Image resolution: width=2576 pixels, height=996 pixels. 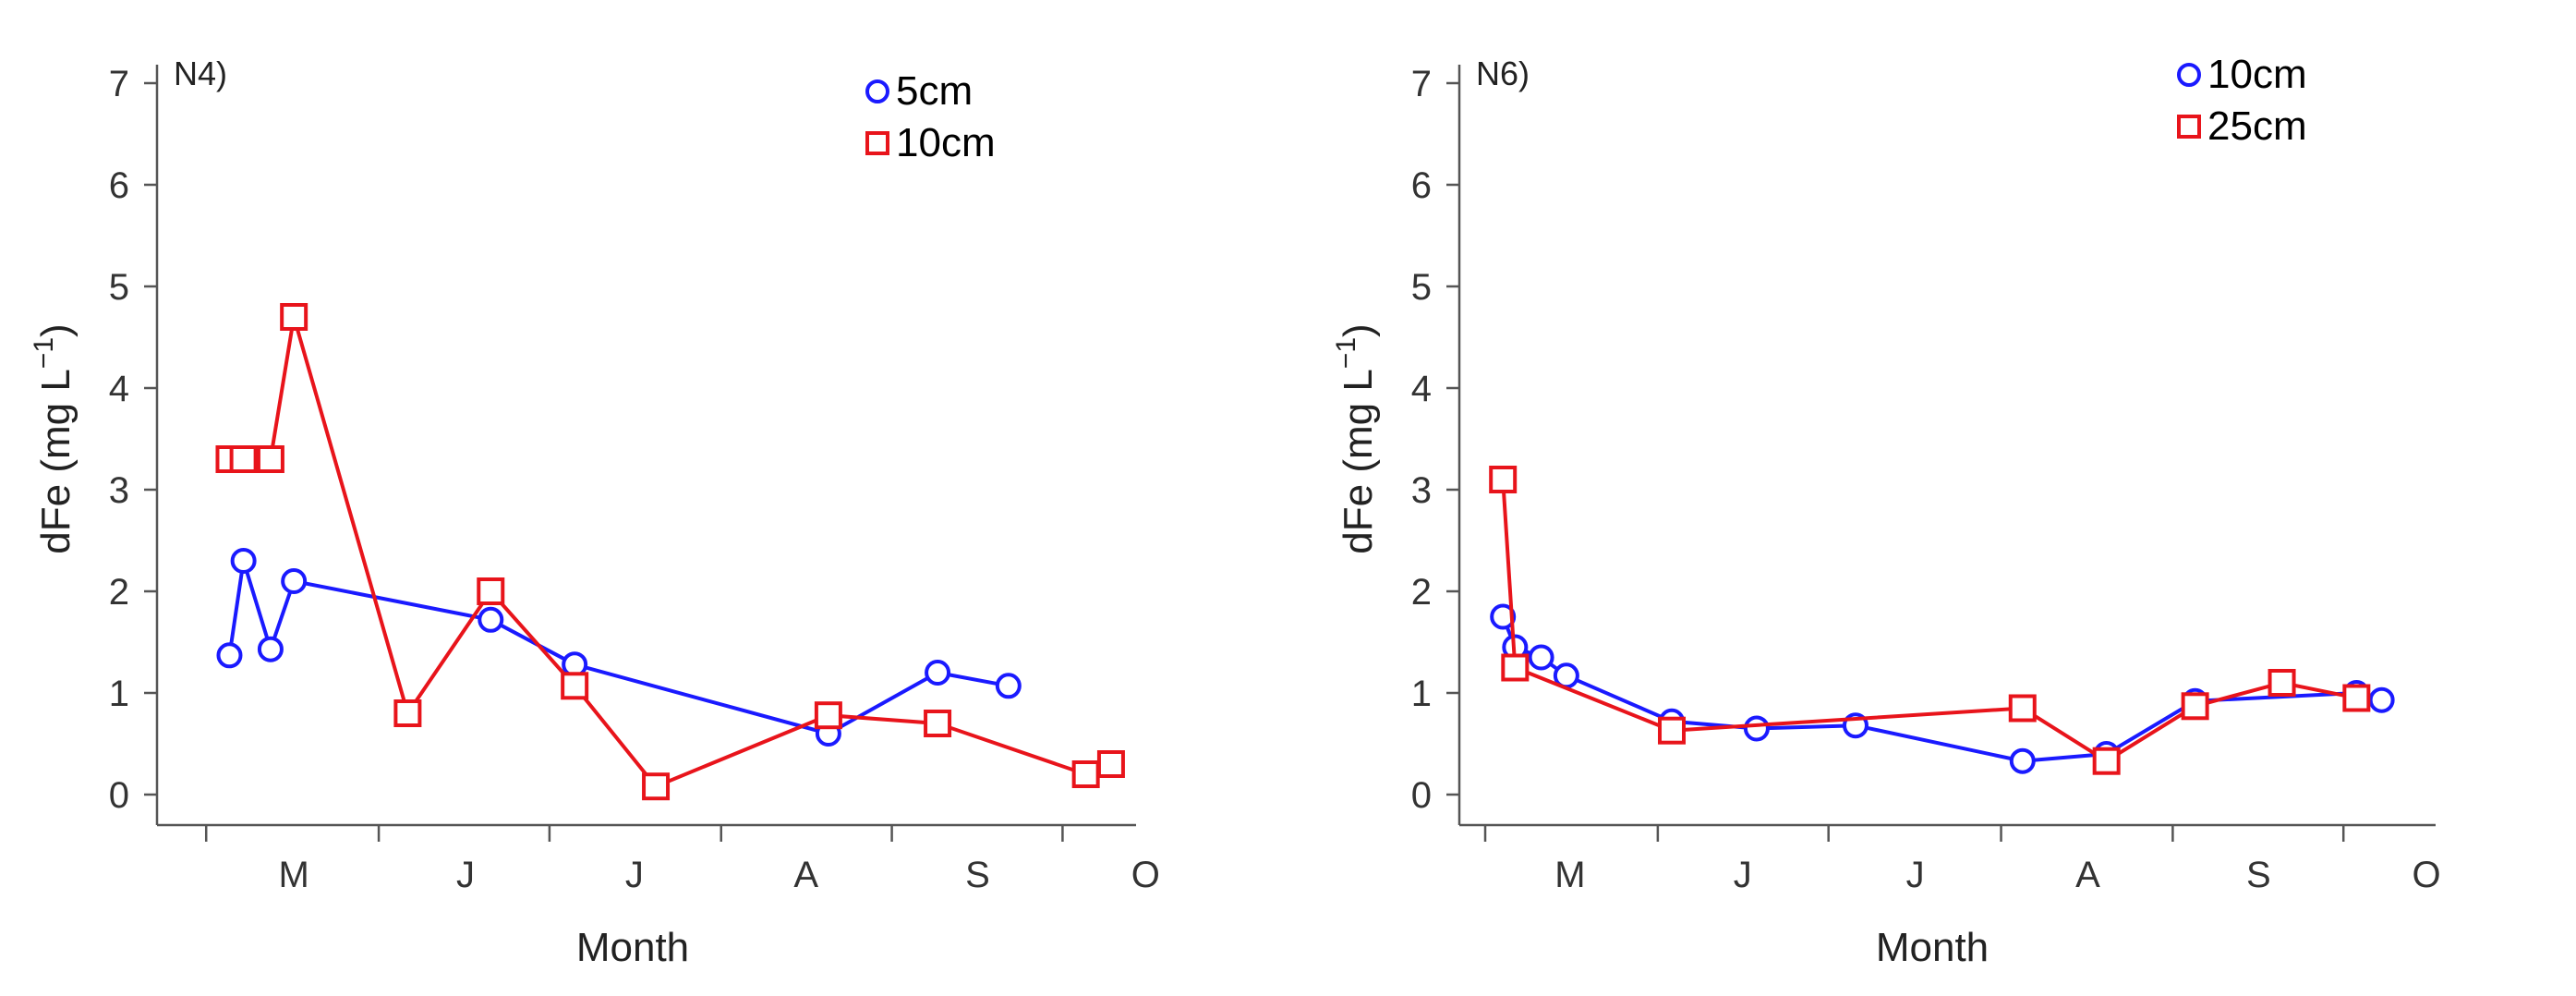 I want to click on series-25cm, so click(x=1930, y=620).